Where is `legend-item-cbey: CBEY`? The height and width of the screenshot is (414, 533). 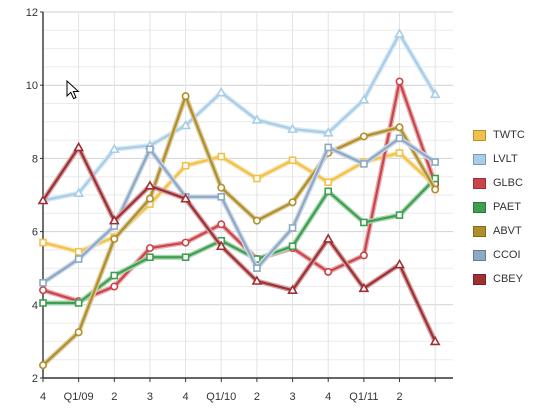 legend-item-cbey: CBEY is located at coordinates (503, 282).